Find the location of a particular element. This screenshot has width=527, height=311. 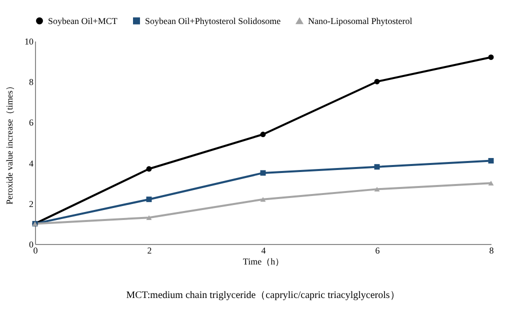

legend-label: Soybean Oil+MCT is located at coordinates (83, 21).